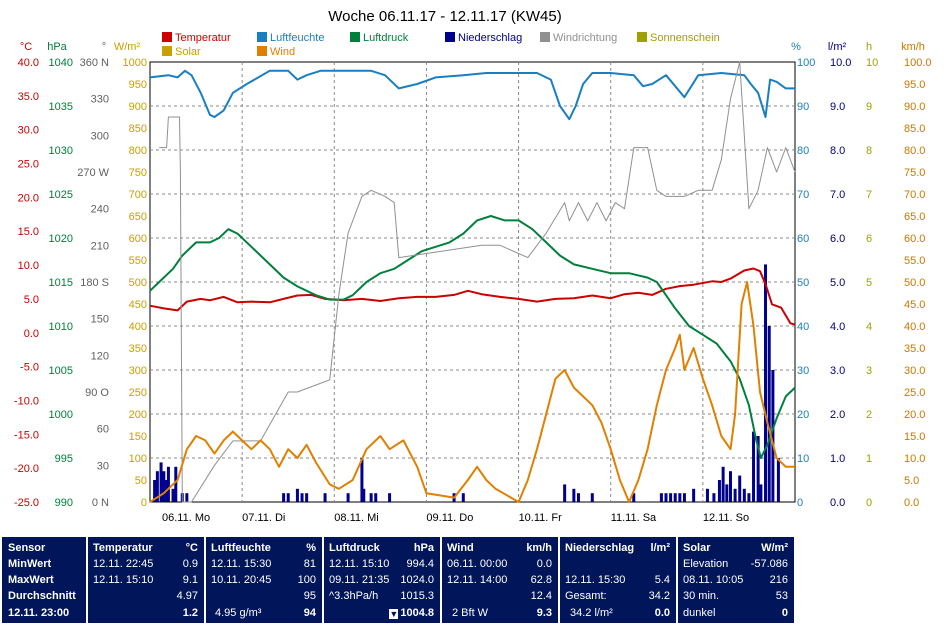  I want to click on x-axis-day-label: 10.11. Fr, so click(541, 518).